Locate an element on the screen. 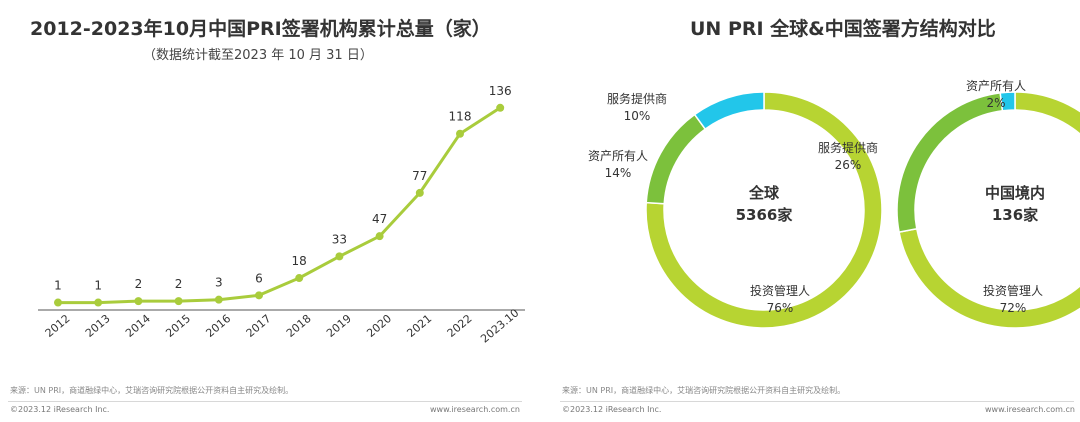 The height and width of the screenshot is (422, 1080). data-label-2015: 2 is located at coordinates (179, 284).